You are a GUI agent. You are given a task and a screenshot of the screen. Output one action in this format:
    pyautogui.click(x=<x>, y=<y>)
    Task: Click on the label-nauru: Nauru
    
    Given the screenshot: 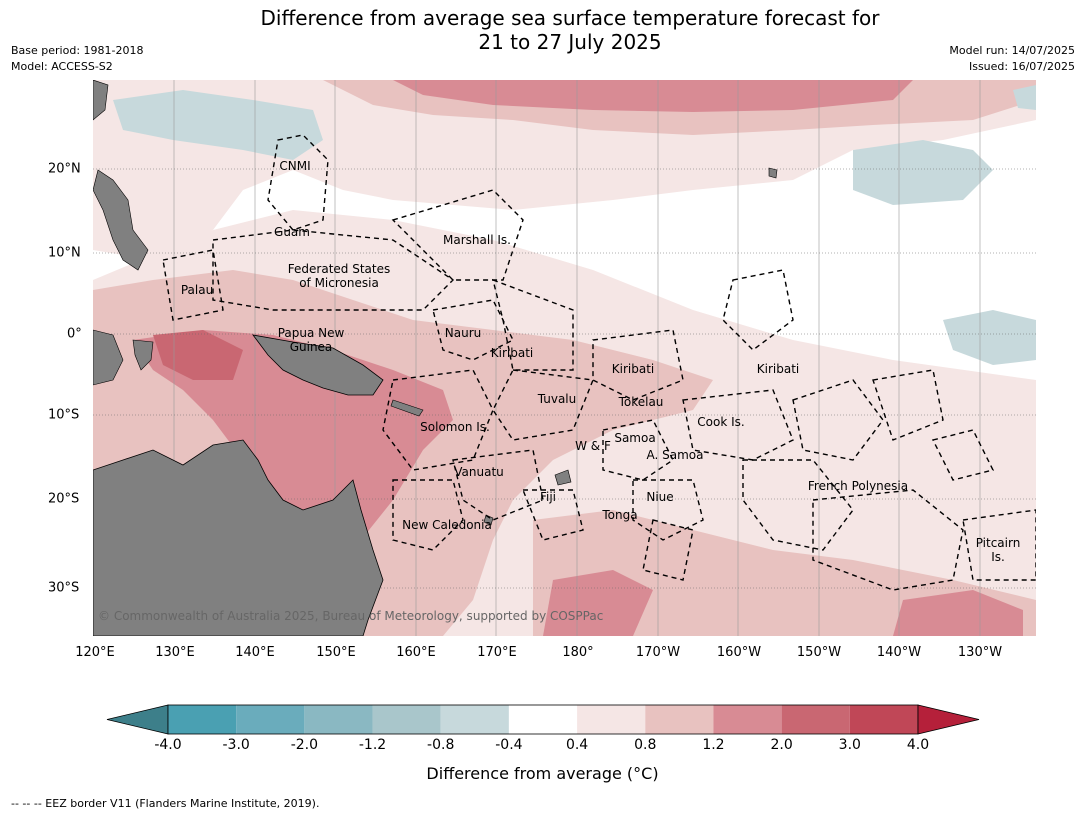 What is the action you would take?
    pyautogui.click(x=463, y=333)
    